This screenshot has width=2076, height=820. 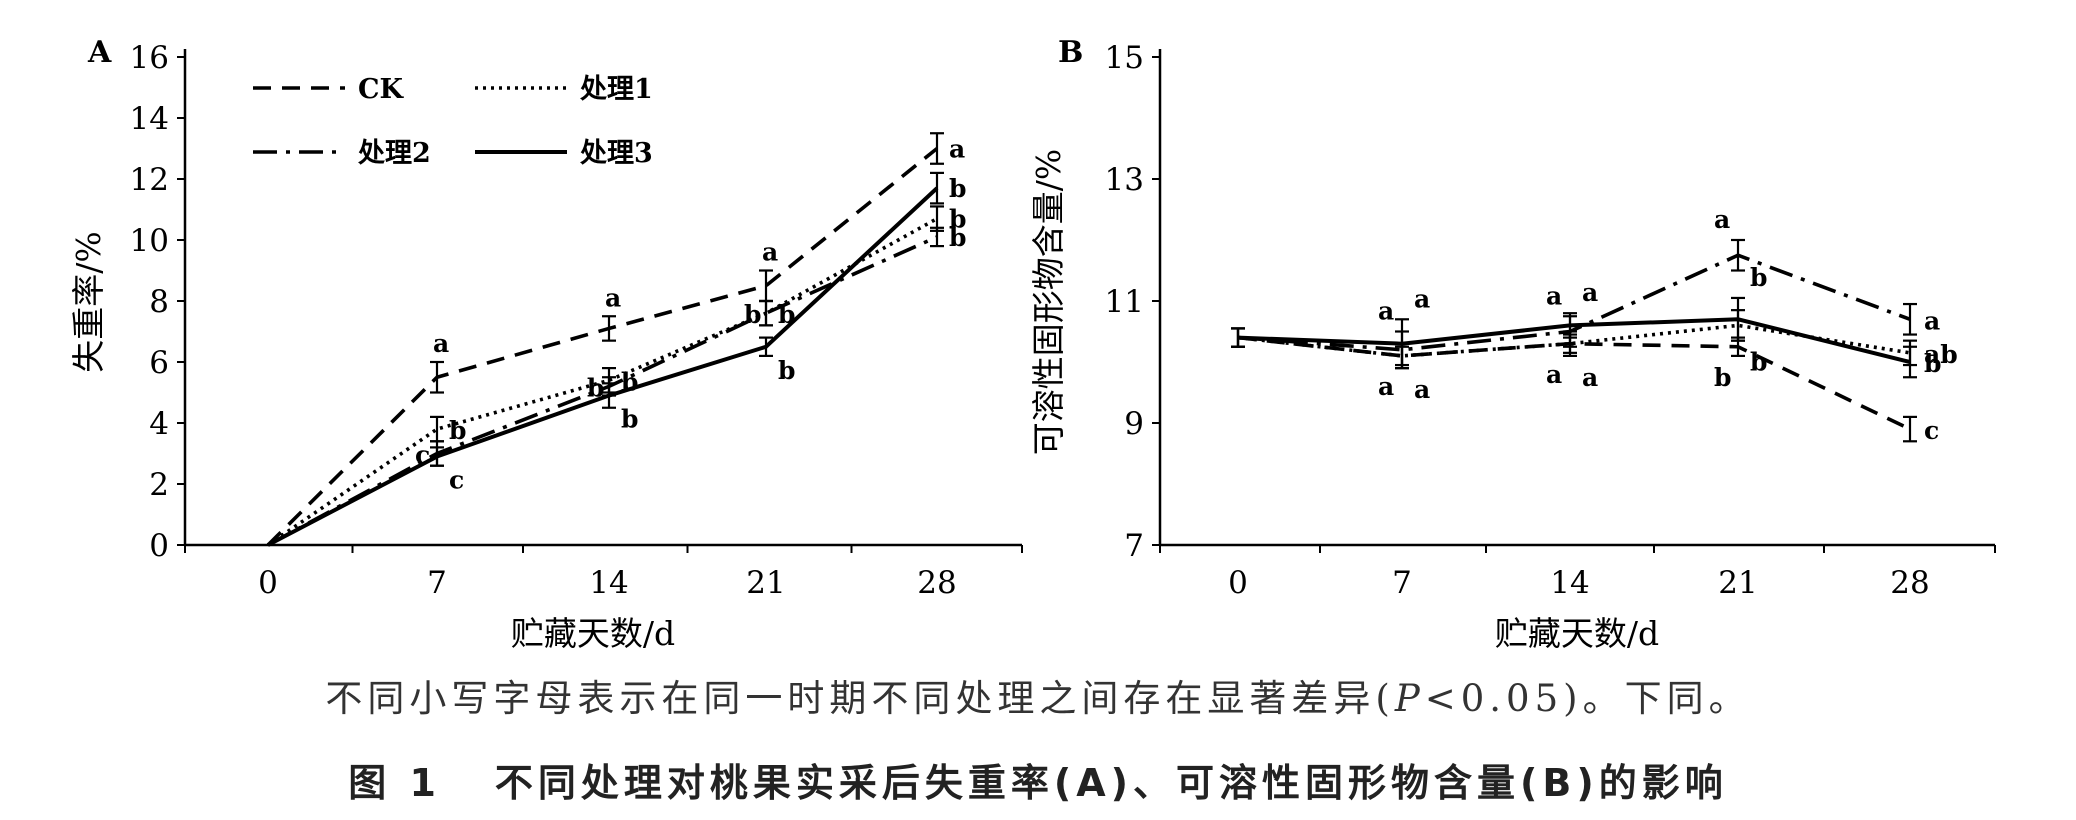 What do you see at coordinates (149, 241) in the screenshot?
I see `y-tick-label: 10` at bounding box center [149, 241].